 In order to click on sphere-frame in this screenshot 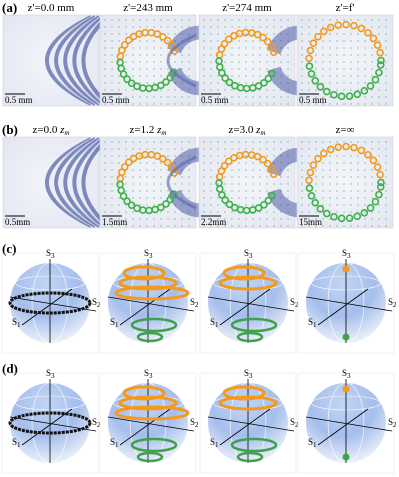, I will do `click(148, 423)`.